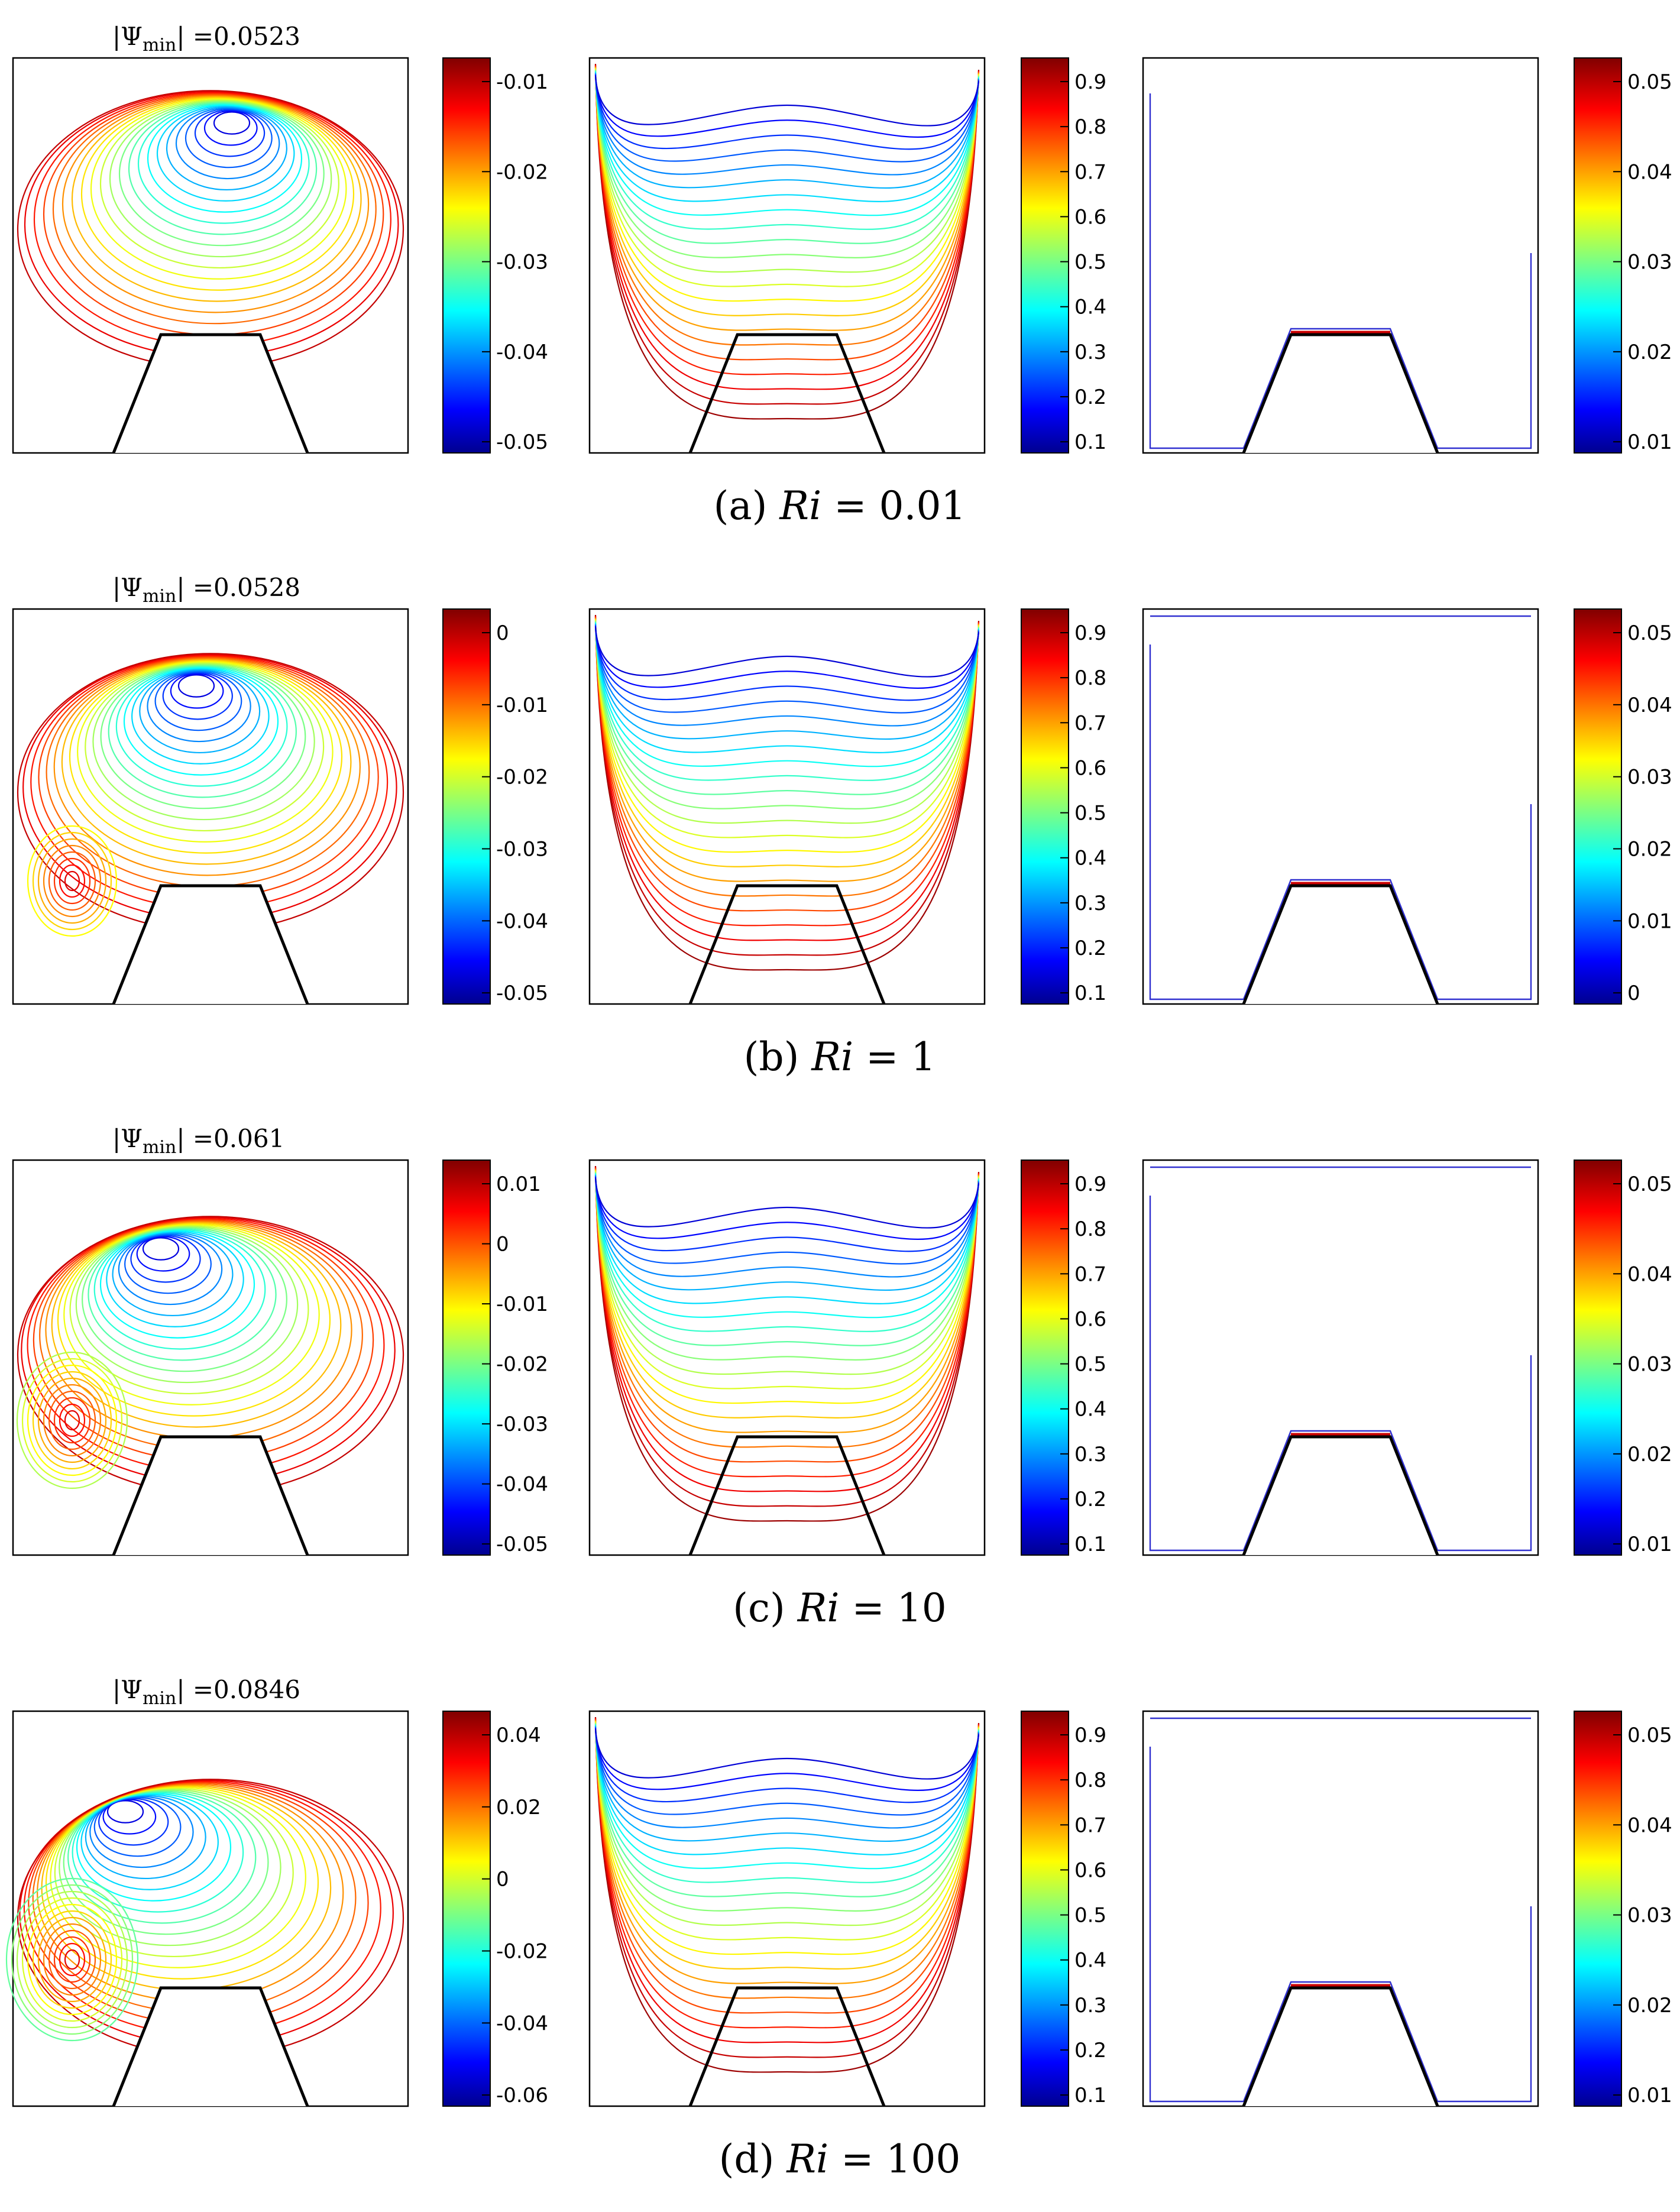 Image resolution: width=1680 pixels, height=2212 pixels. I want to click on colorbar-1: 0.9 0.8 0.7 0.6 0.5 0.4 0.3 0.2 0.1, so click(1063, 1358).